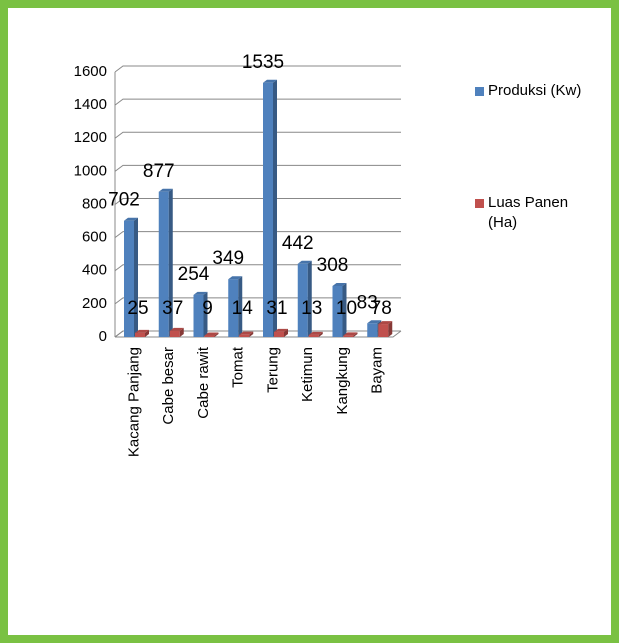  Describe the element at coordinates (124, 200) in the screenshot. I see `data-label: 702` at that location.